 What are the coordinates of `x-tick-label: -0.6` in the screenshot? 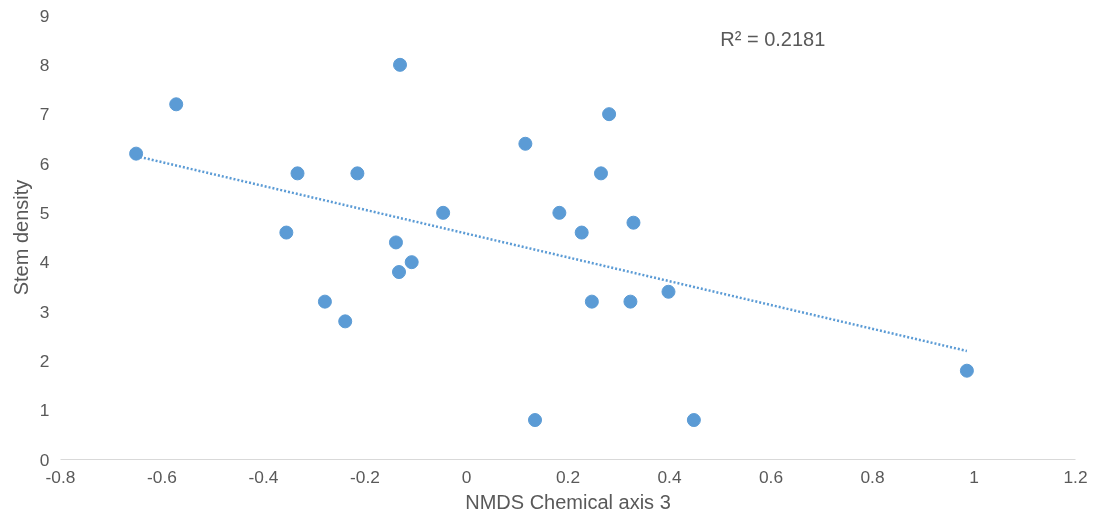 It's located at (162, 476).